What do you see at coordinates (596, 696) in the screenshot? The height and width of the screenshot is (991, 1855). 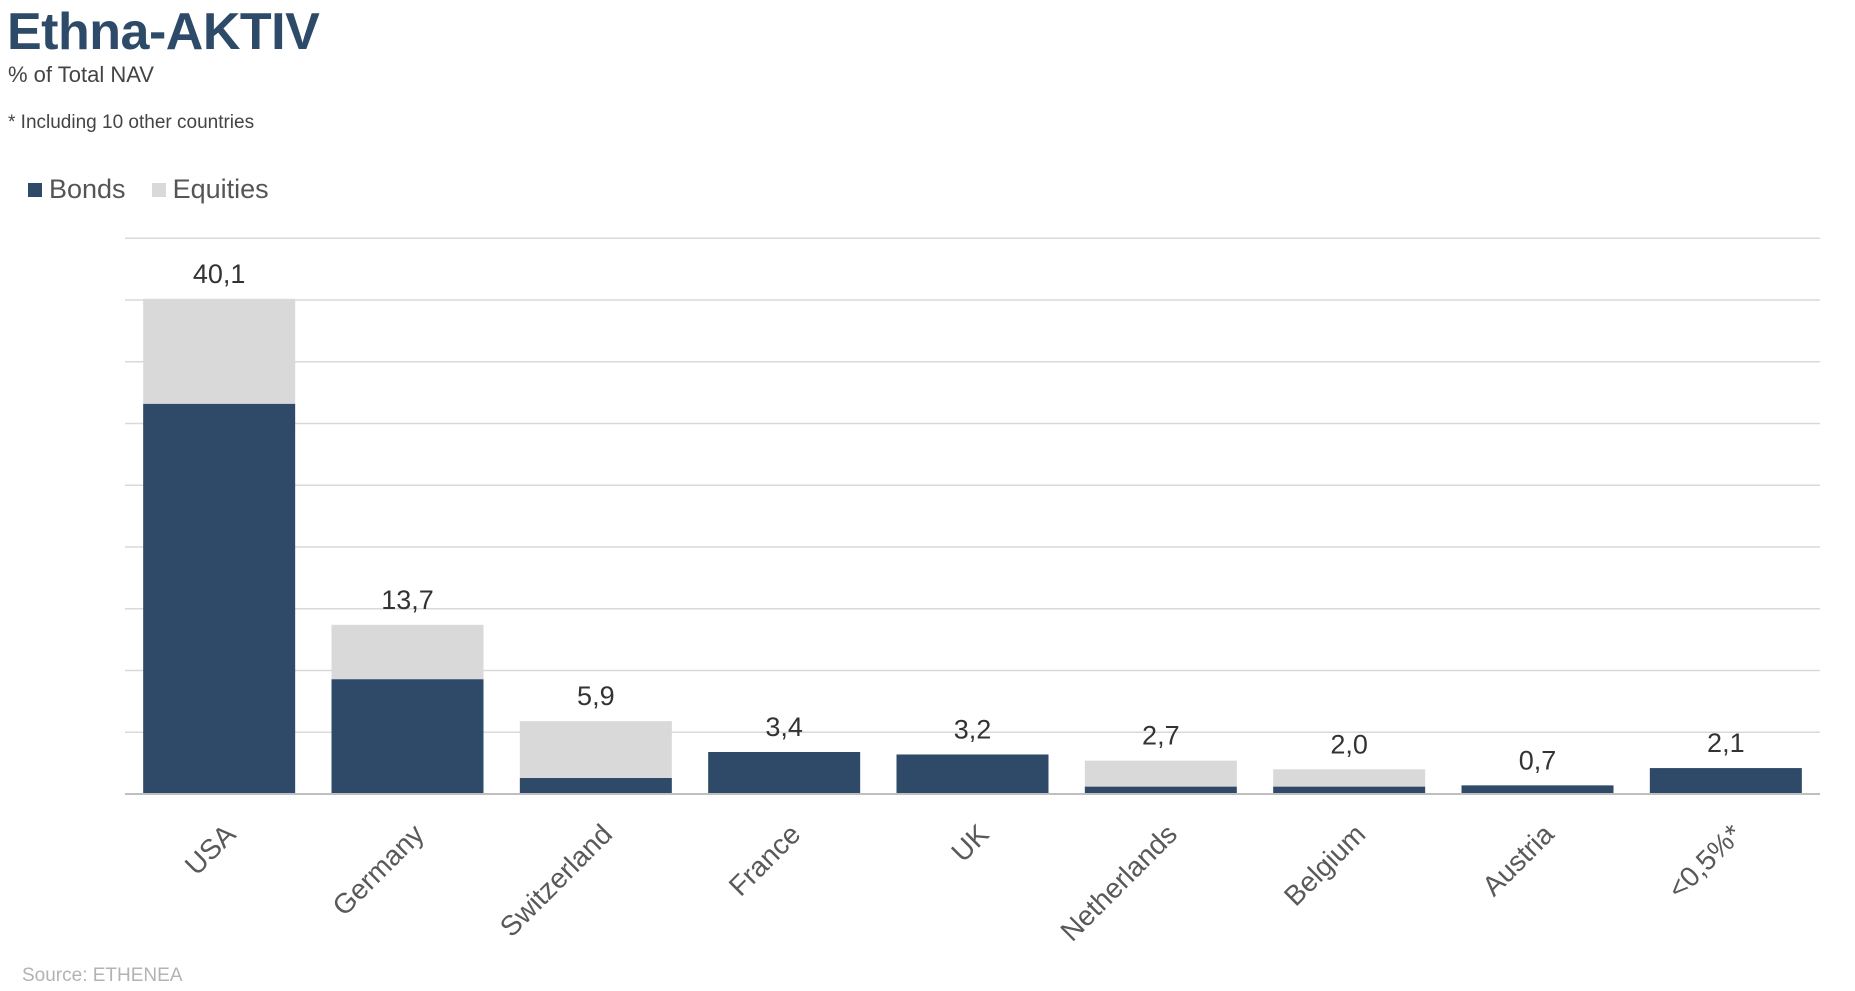 I see `data-label: 5,9` at bounding box center [596, 696].